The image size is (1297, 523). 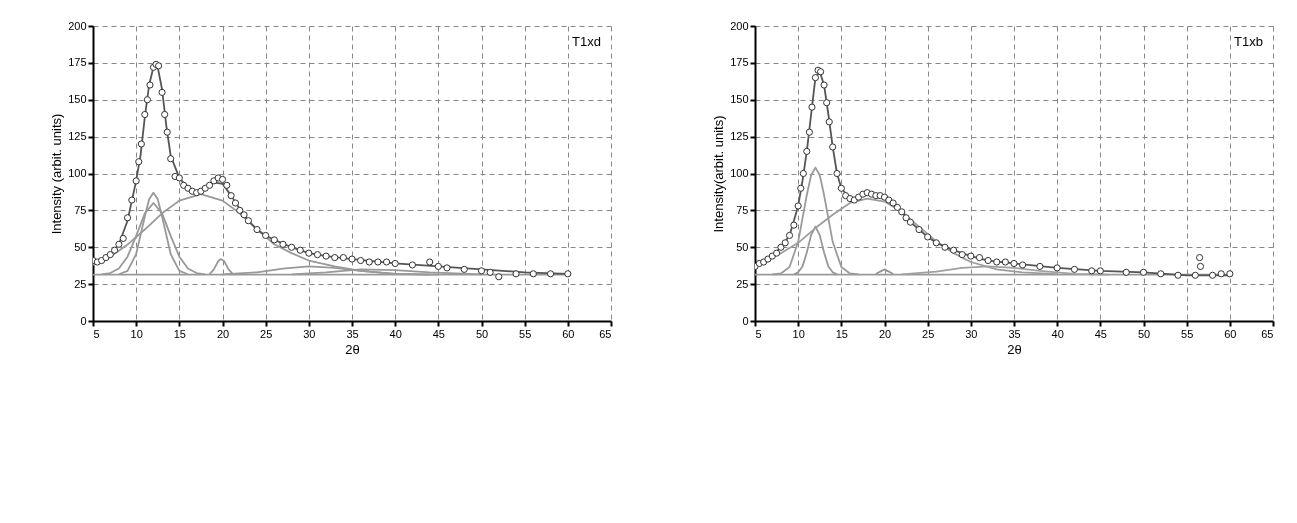 What do you see at coordinates (719, 174) in the screenshot?
I see `y-axis-title: Intensity(arbit. units)` at bounding box center [719, 174].